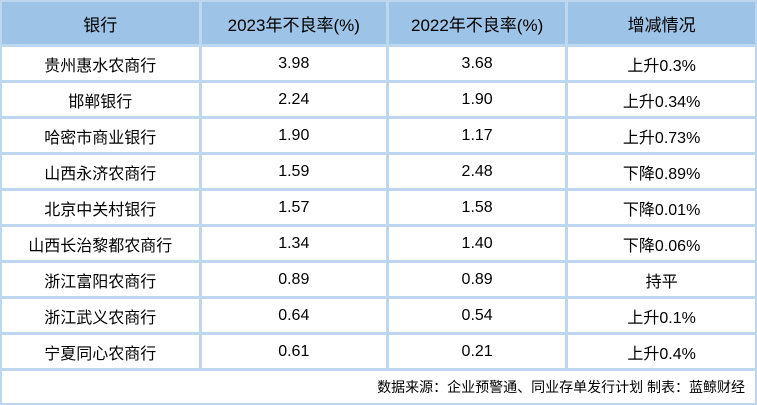  I want to click on rate-2022-cell: 0.21, so click(478, 352).